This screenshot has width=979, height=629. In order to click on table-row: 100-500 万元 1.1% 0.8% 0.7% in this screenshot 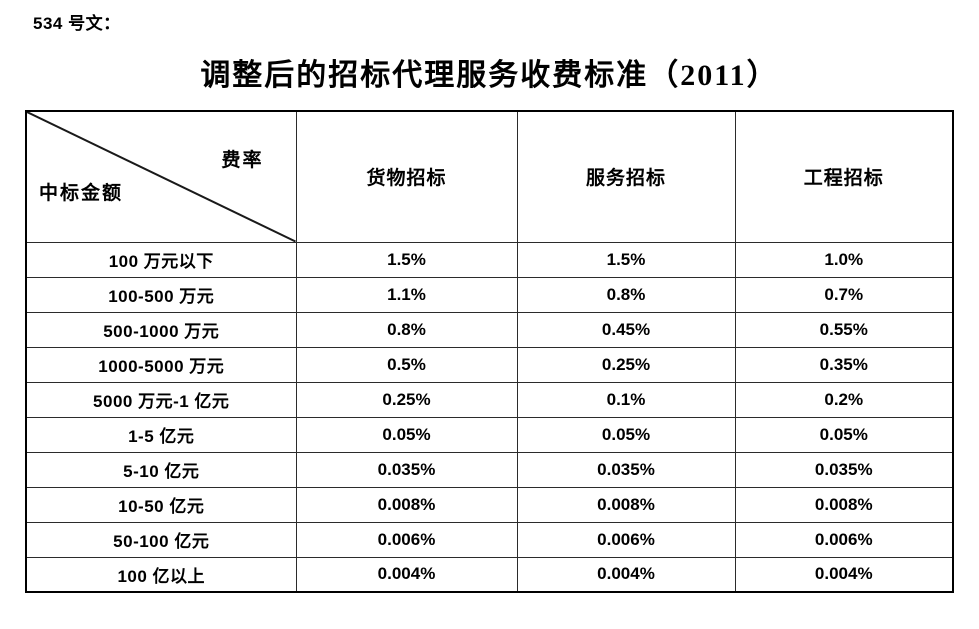, I will do `click(489, 294)`.